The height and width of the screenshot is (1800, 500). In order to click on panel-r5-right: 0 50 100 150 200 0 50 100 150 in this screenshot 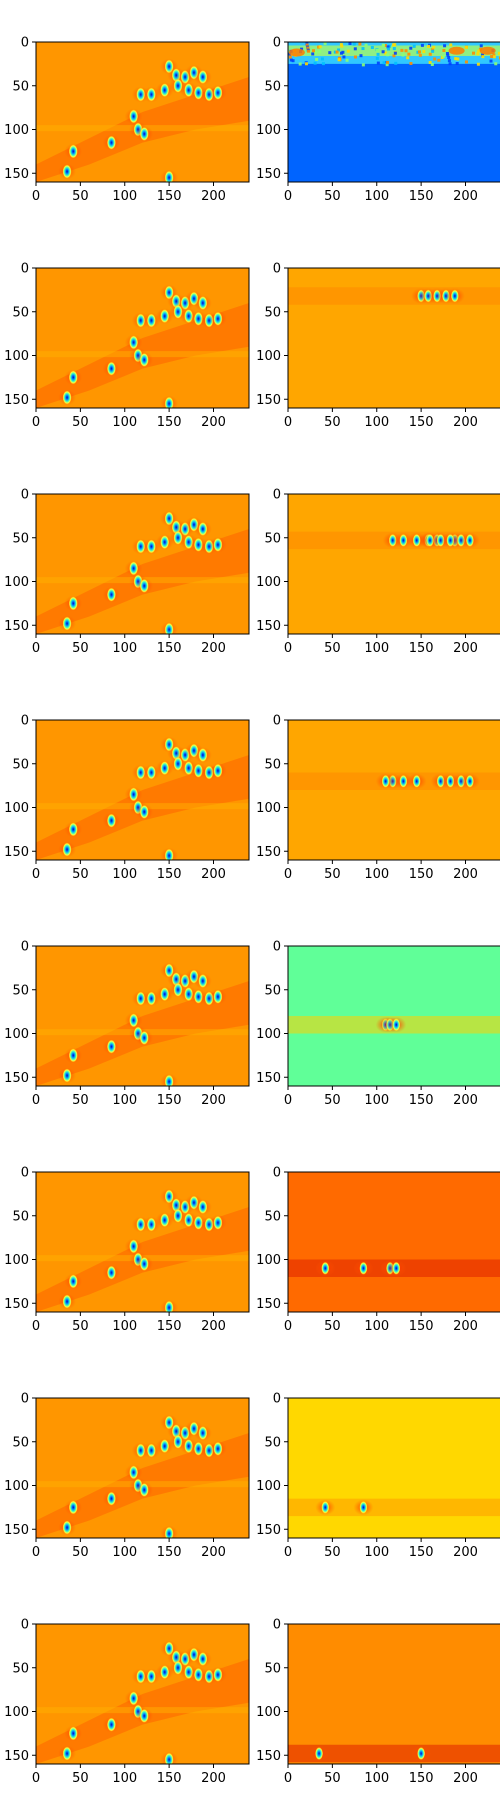, I will do `click(378, 1024)`.